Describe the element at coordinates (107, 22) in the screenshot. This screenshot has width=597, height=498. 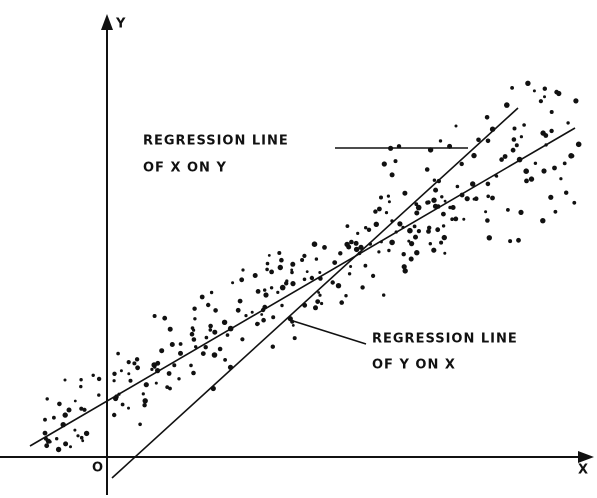
I see `y-arrow` at that location.